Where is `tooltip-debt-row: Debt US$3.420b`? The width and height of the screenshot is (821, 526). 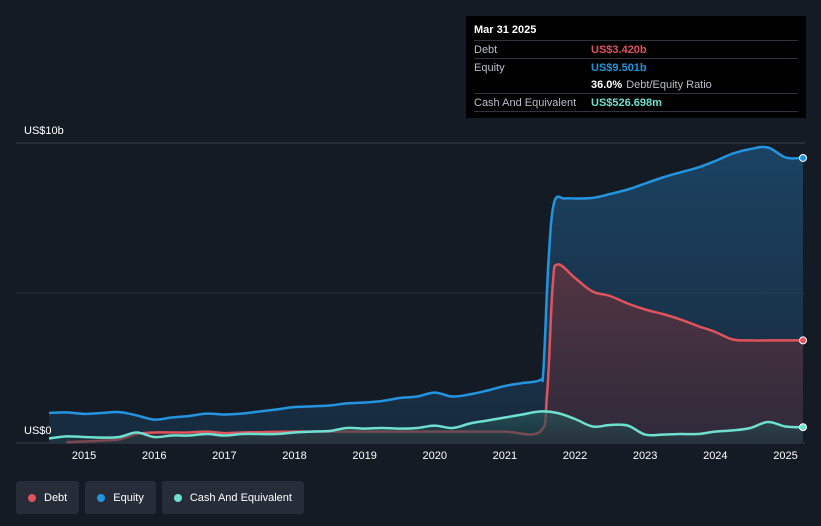
tooltip-debt-row: Debt US$3.420b is located at coordinates (636, 49).